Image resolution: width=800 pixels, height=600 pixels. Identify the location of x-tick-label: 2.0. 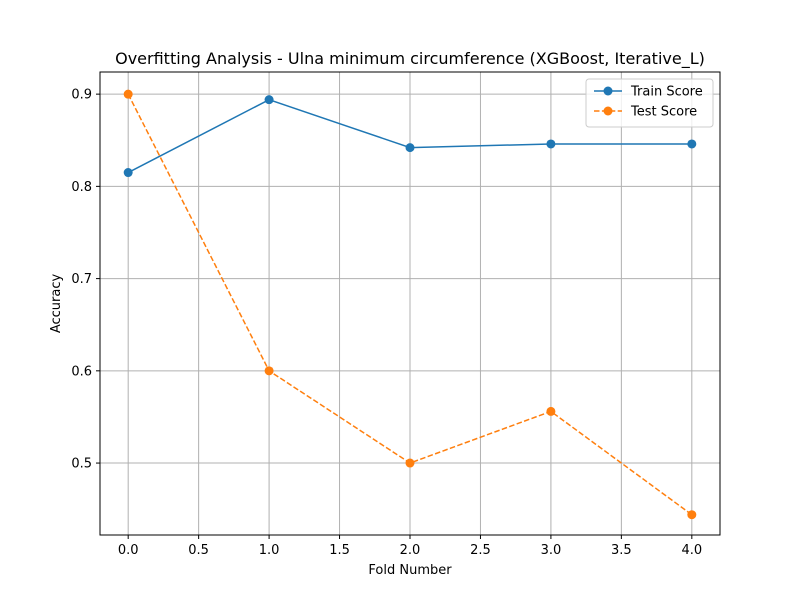
(410, 550).